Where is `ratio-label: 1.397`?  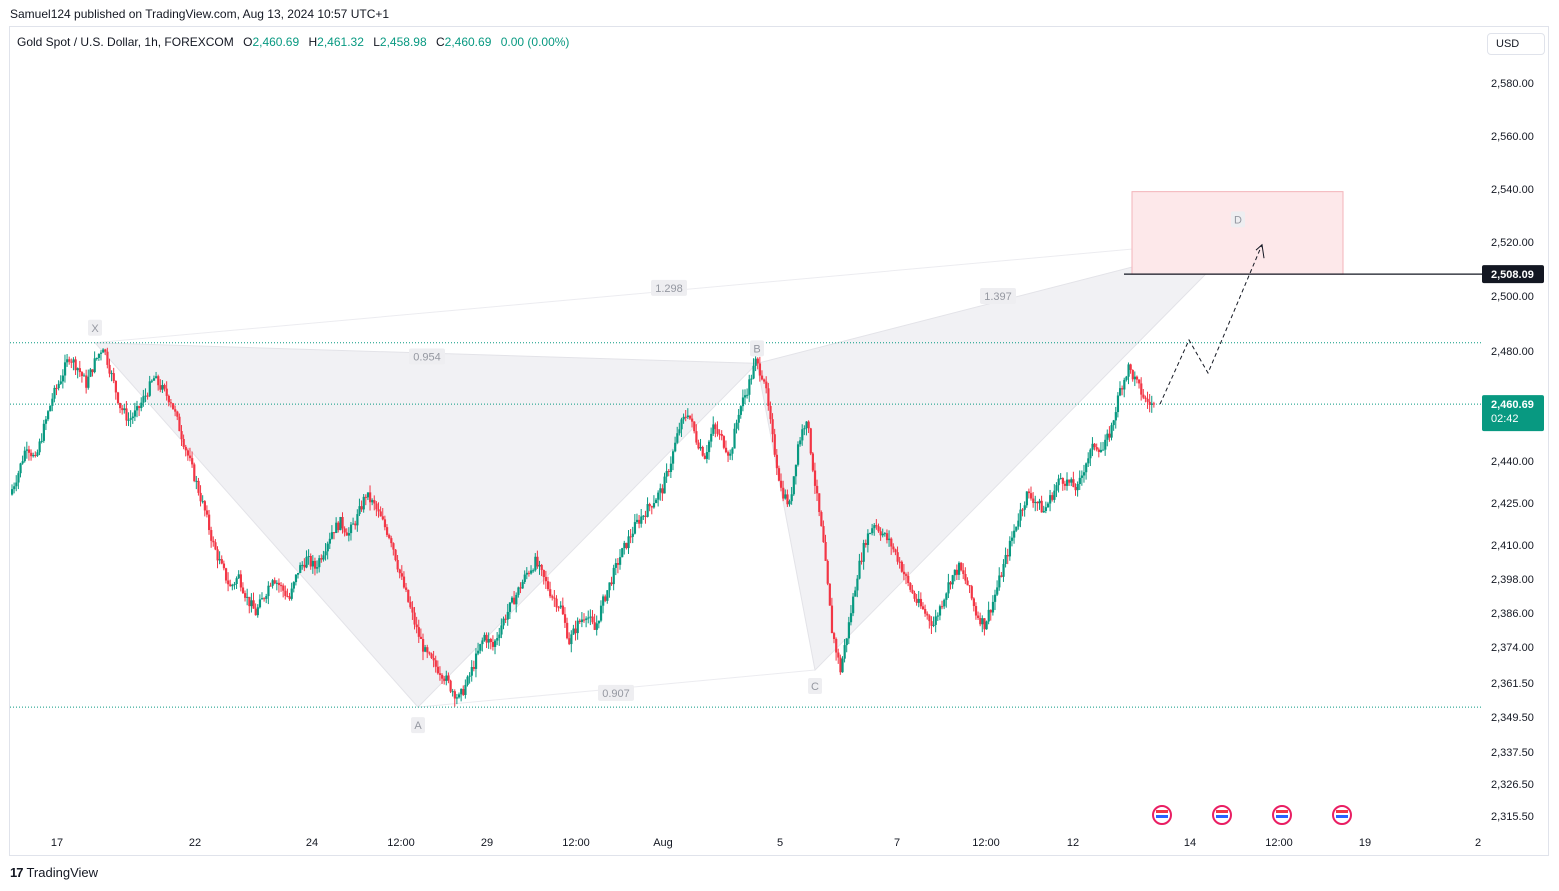 ratio-label: 1.397 is located at coordinates (998, 297).